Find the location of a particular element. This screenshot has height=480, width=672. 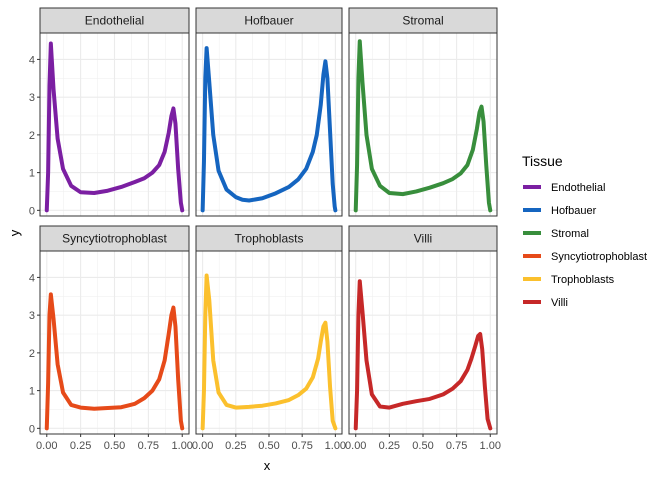

legend-item-hofbauer: Hofbauer is located at coordinates (560, 211).